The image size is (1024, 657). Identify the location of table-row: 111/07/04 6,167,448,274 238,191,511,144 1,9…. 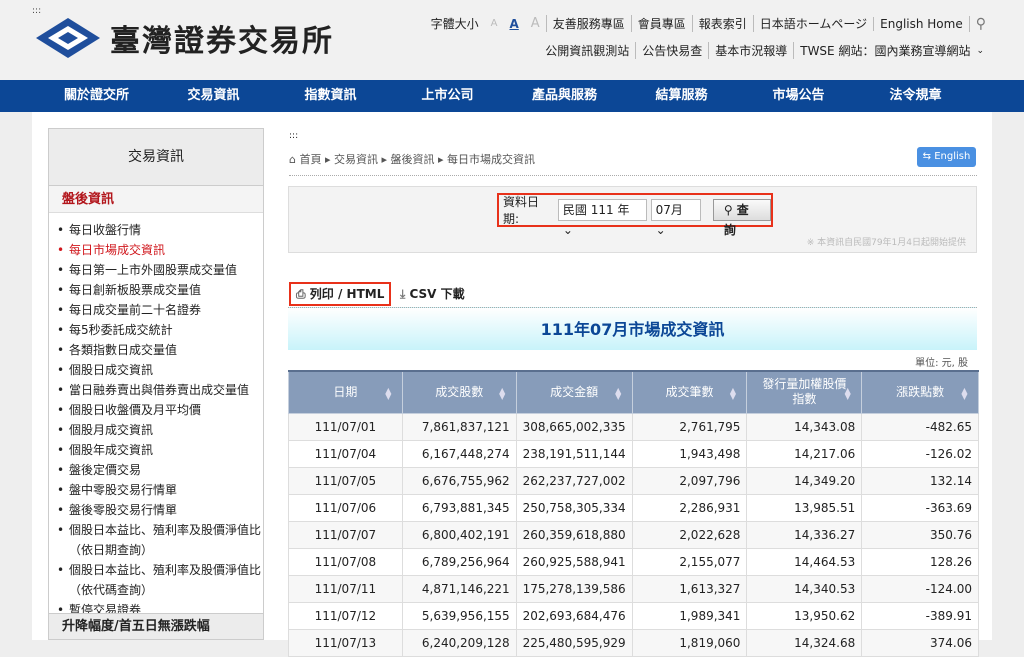
(633, 453).